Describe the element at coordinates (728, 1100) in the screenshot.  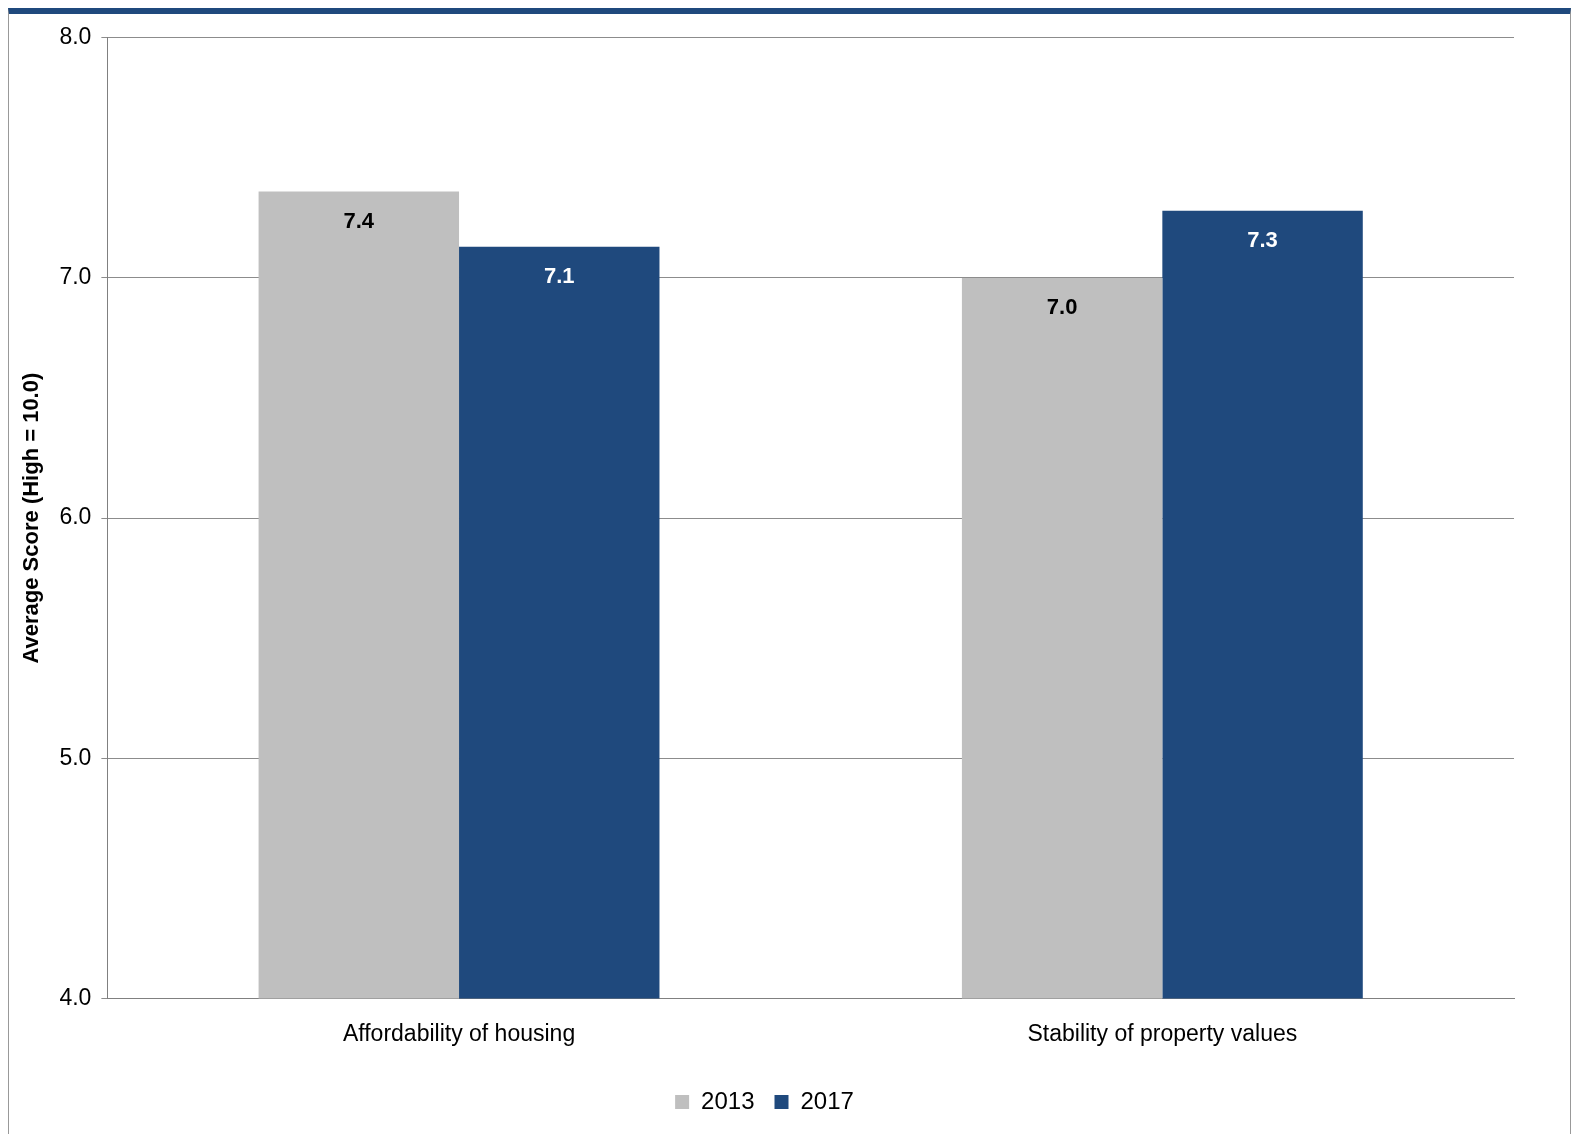
I see `legend-label: 2013` at that location.